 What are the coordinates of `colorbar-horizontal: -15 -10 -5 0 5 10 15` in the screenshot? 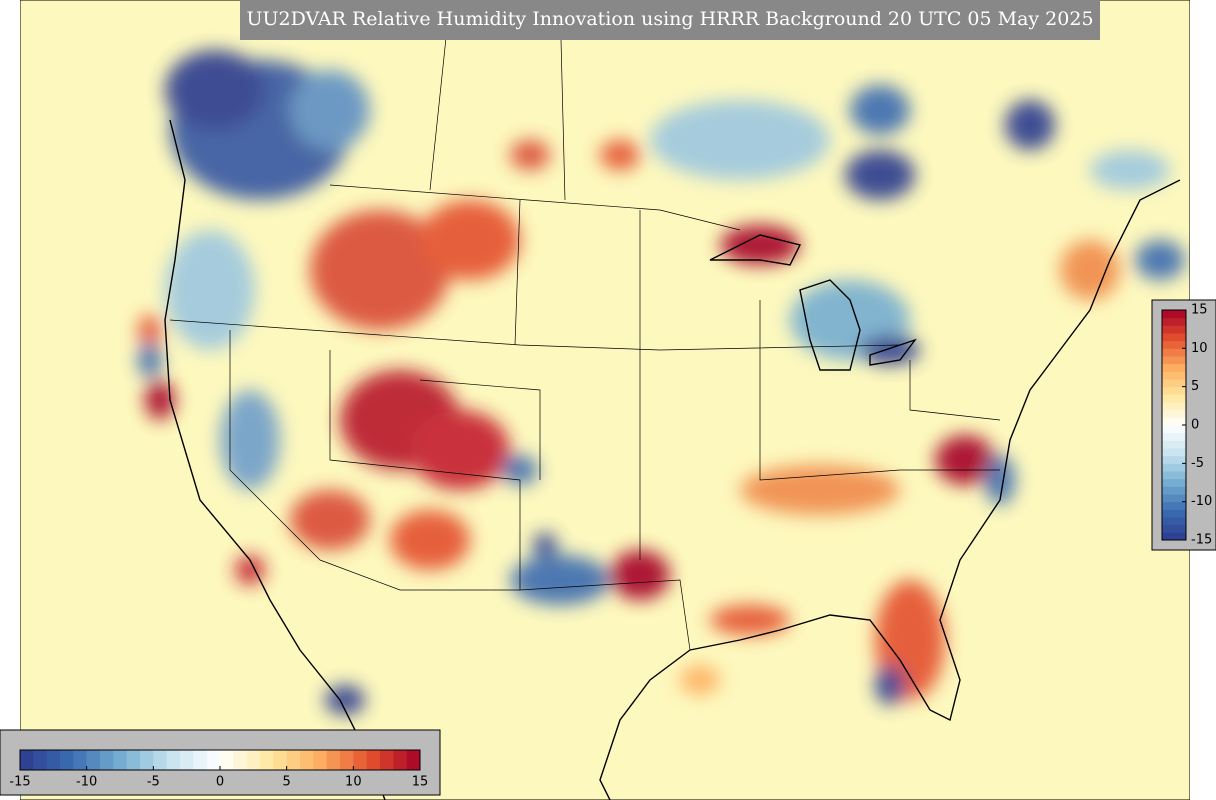 It's located at (220, 762).